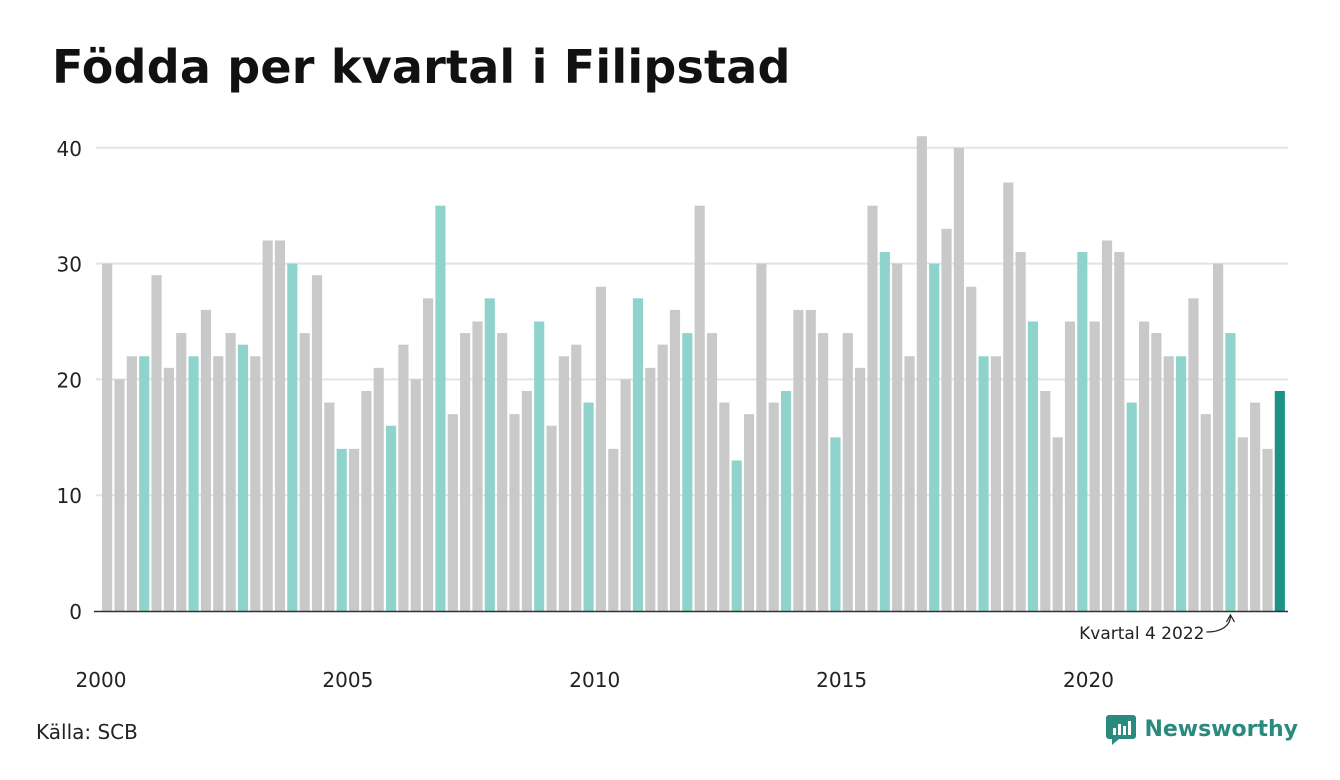 The width and height of the screenshot is (1340, 780). I want to click on x-tick-label: 2010, so click(594, 680).